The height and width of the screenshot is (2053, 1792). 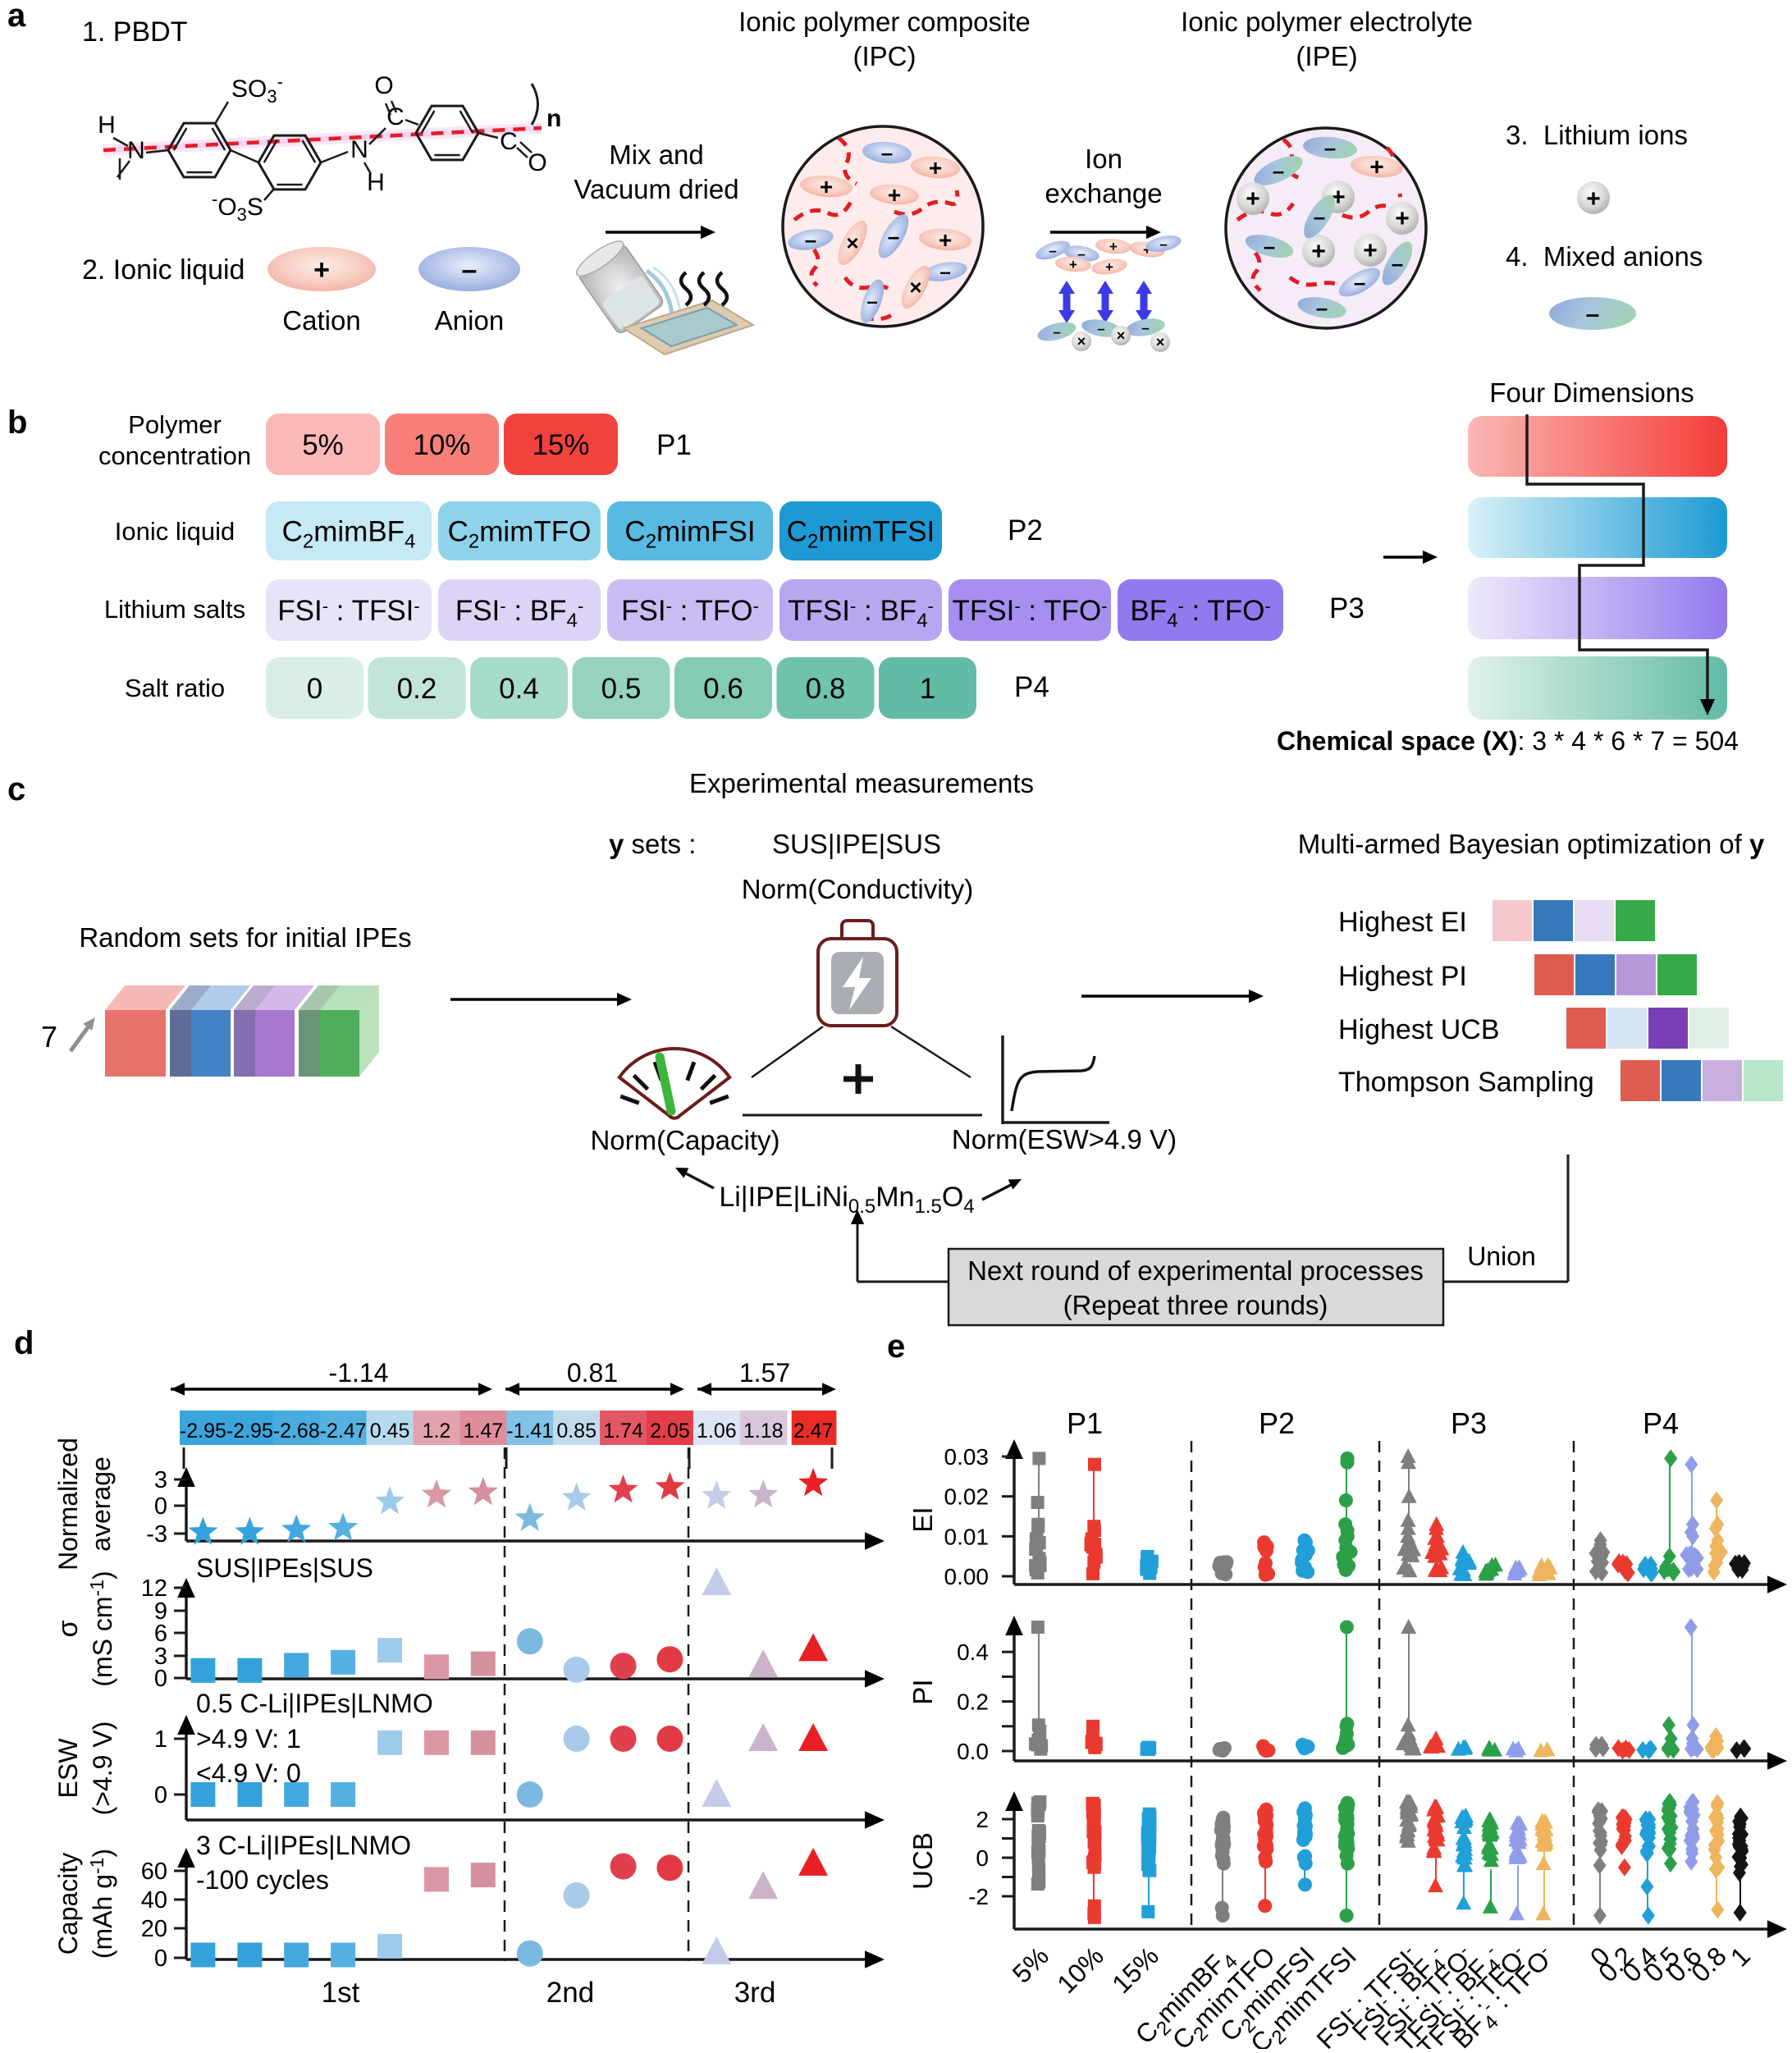 What do you see at coordinates (1195, 1270) in the screenshot?
I see `svg-text:Next round of experimental pro: Next round of experimental processes` at bounding box center [1195, 1270].